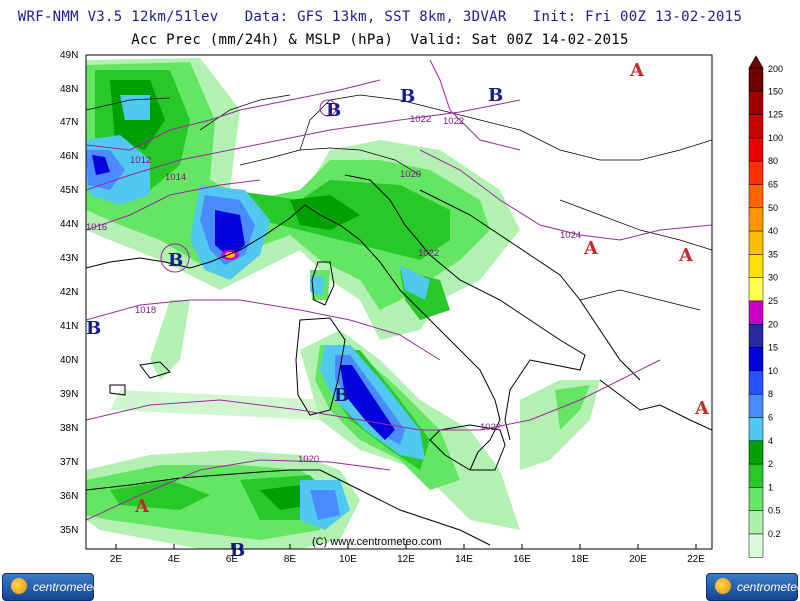  What do you see at coordinates (175, 177) in the screenshot?
I see `isobar-label: 1014` at bounding box center [175, 177].